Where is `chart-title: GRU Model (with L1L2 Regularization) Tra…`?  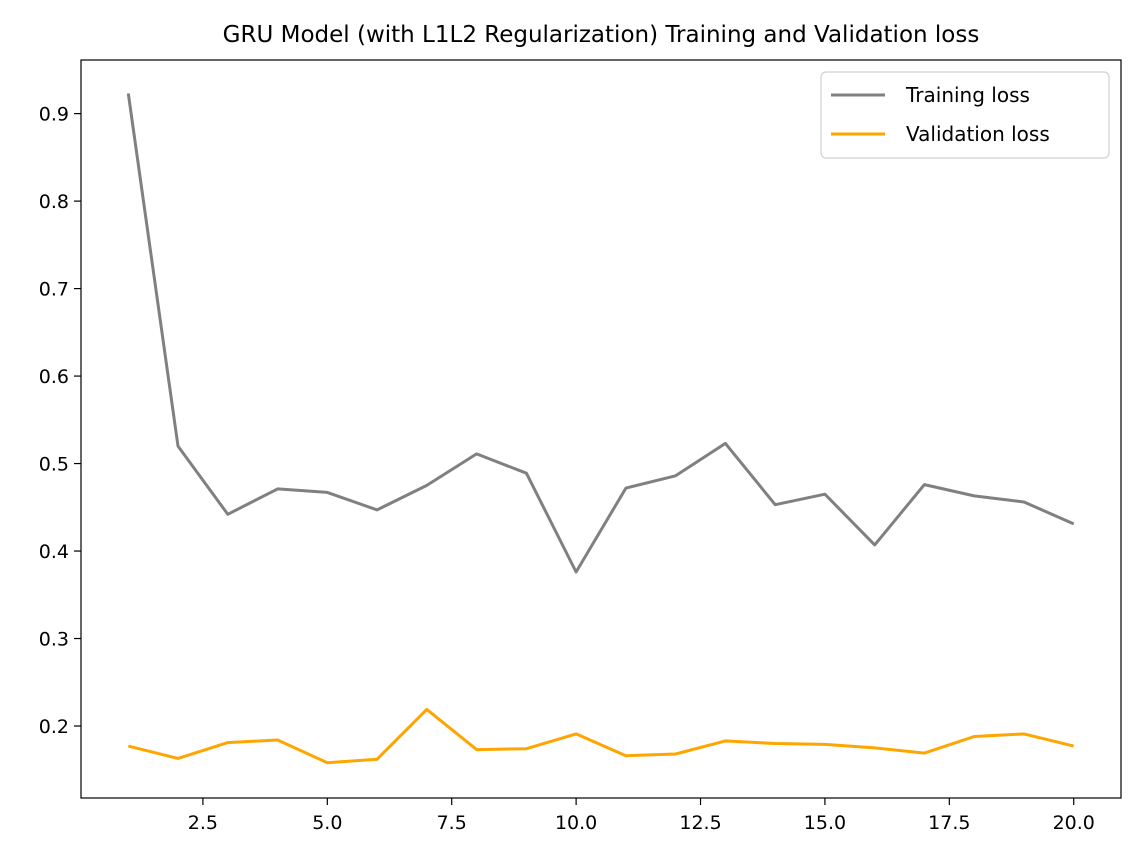
chart-title: GRU Model (with L1L2 Regularization) Tra… is located at coordinates (601, 35).